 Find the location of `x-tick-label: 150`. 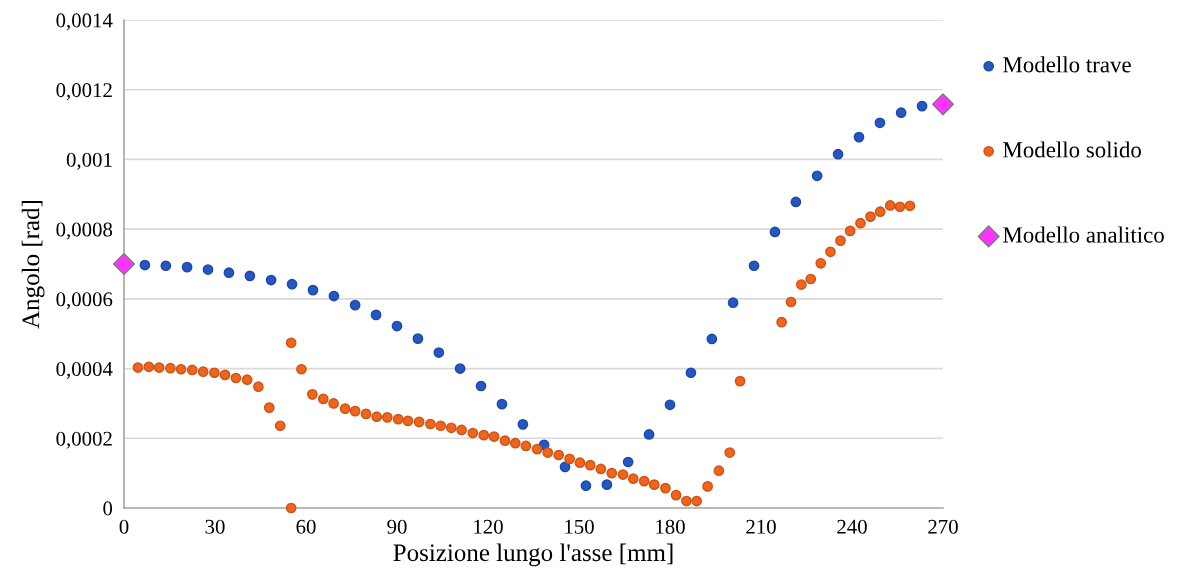

x-tick-label: 150 is located at coordinates (579, 526).